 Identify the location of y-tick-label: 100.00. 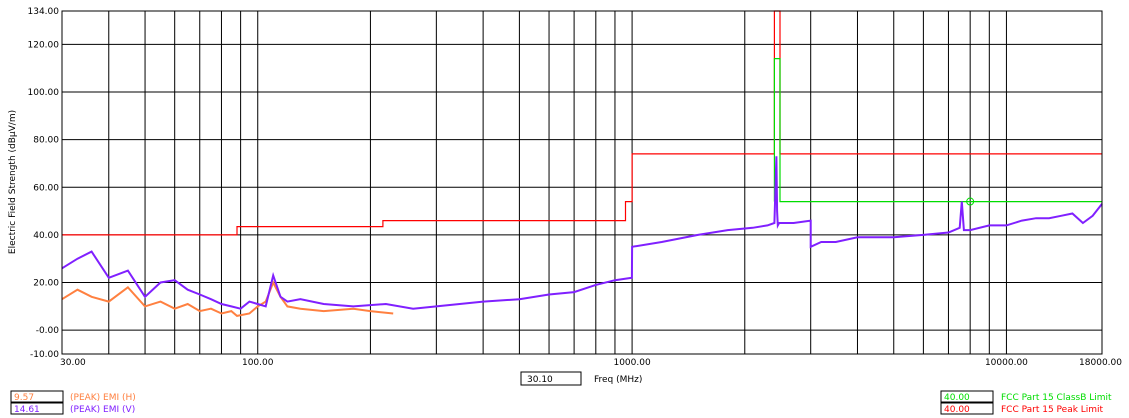
(44, 93).